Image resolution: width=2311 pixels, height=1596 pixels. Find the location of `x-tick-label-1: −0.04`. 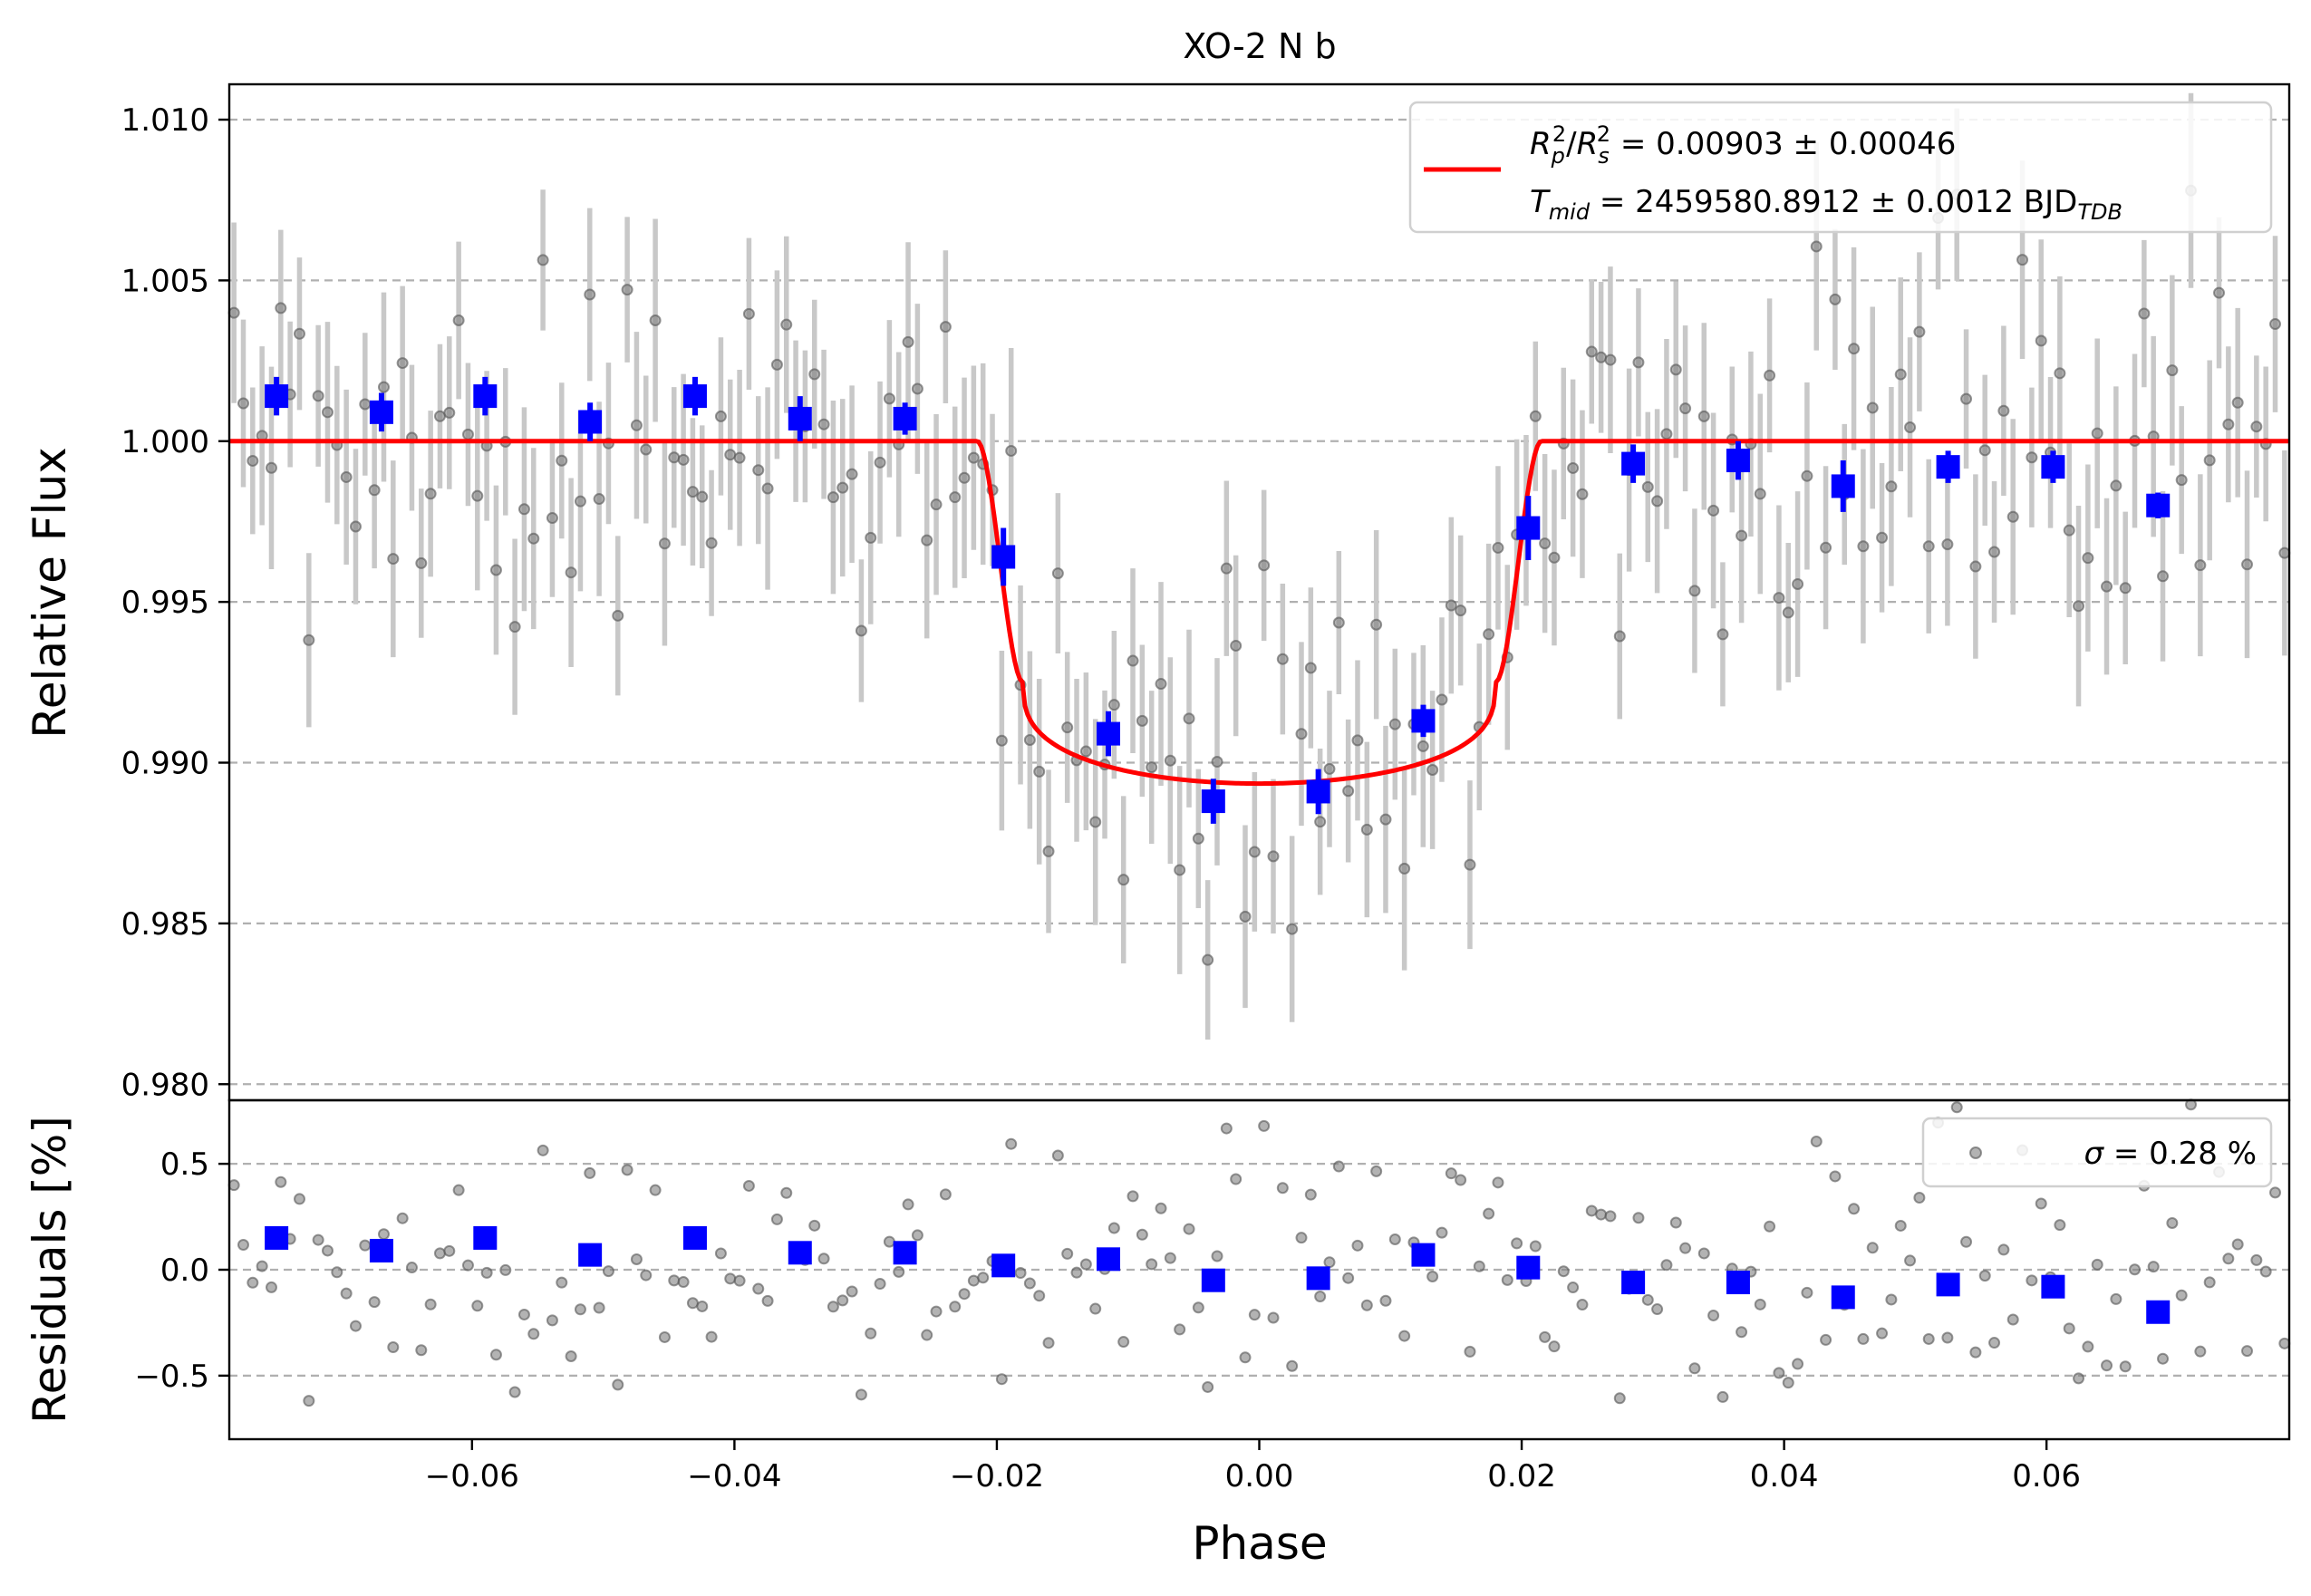

x-tick-label-1: −0.04 is located at coordinates (734, 1476).